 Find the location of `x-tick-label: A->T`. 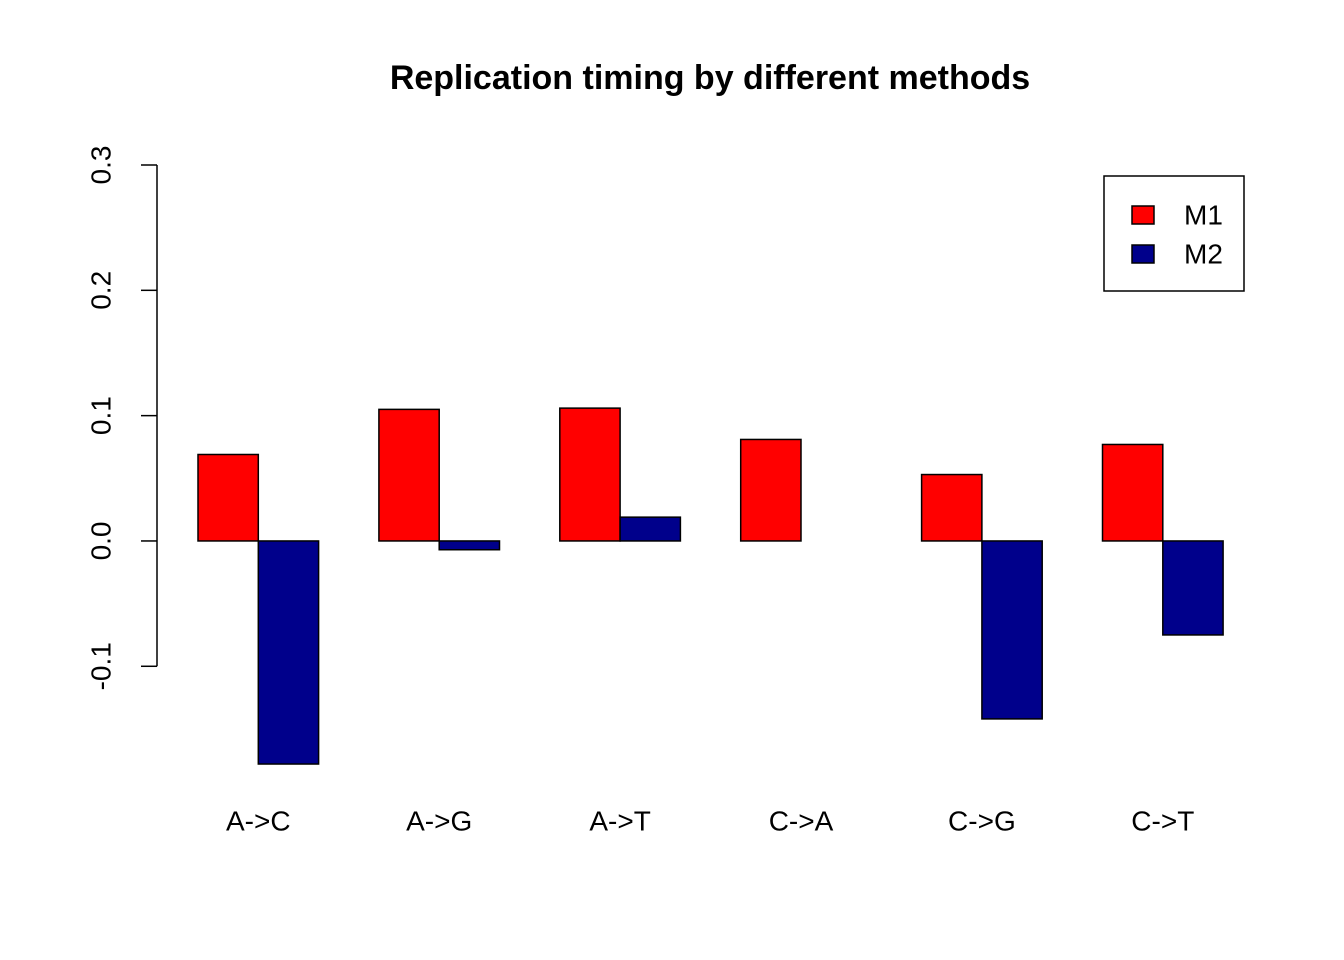

x-tick-label: A->T is located at coordinates (619, 820).